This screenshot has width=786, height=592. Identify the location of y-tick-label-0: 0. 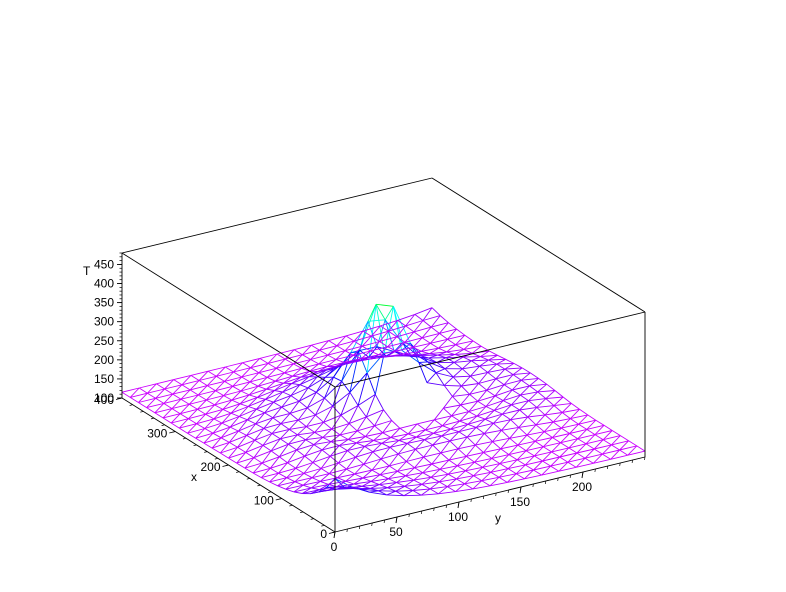
(334, 547).